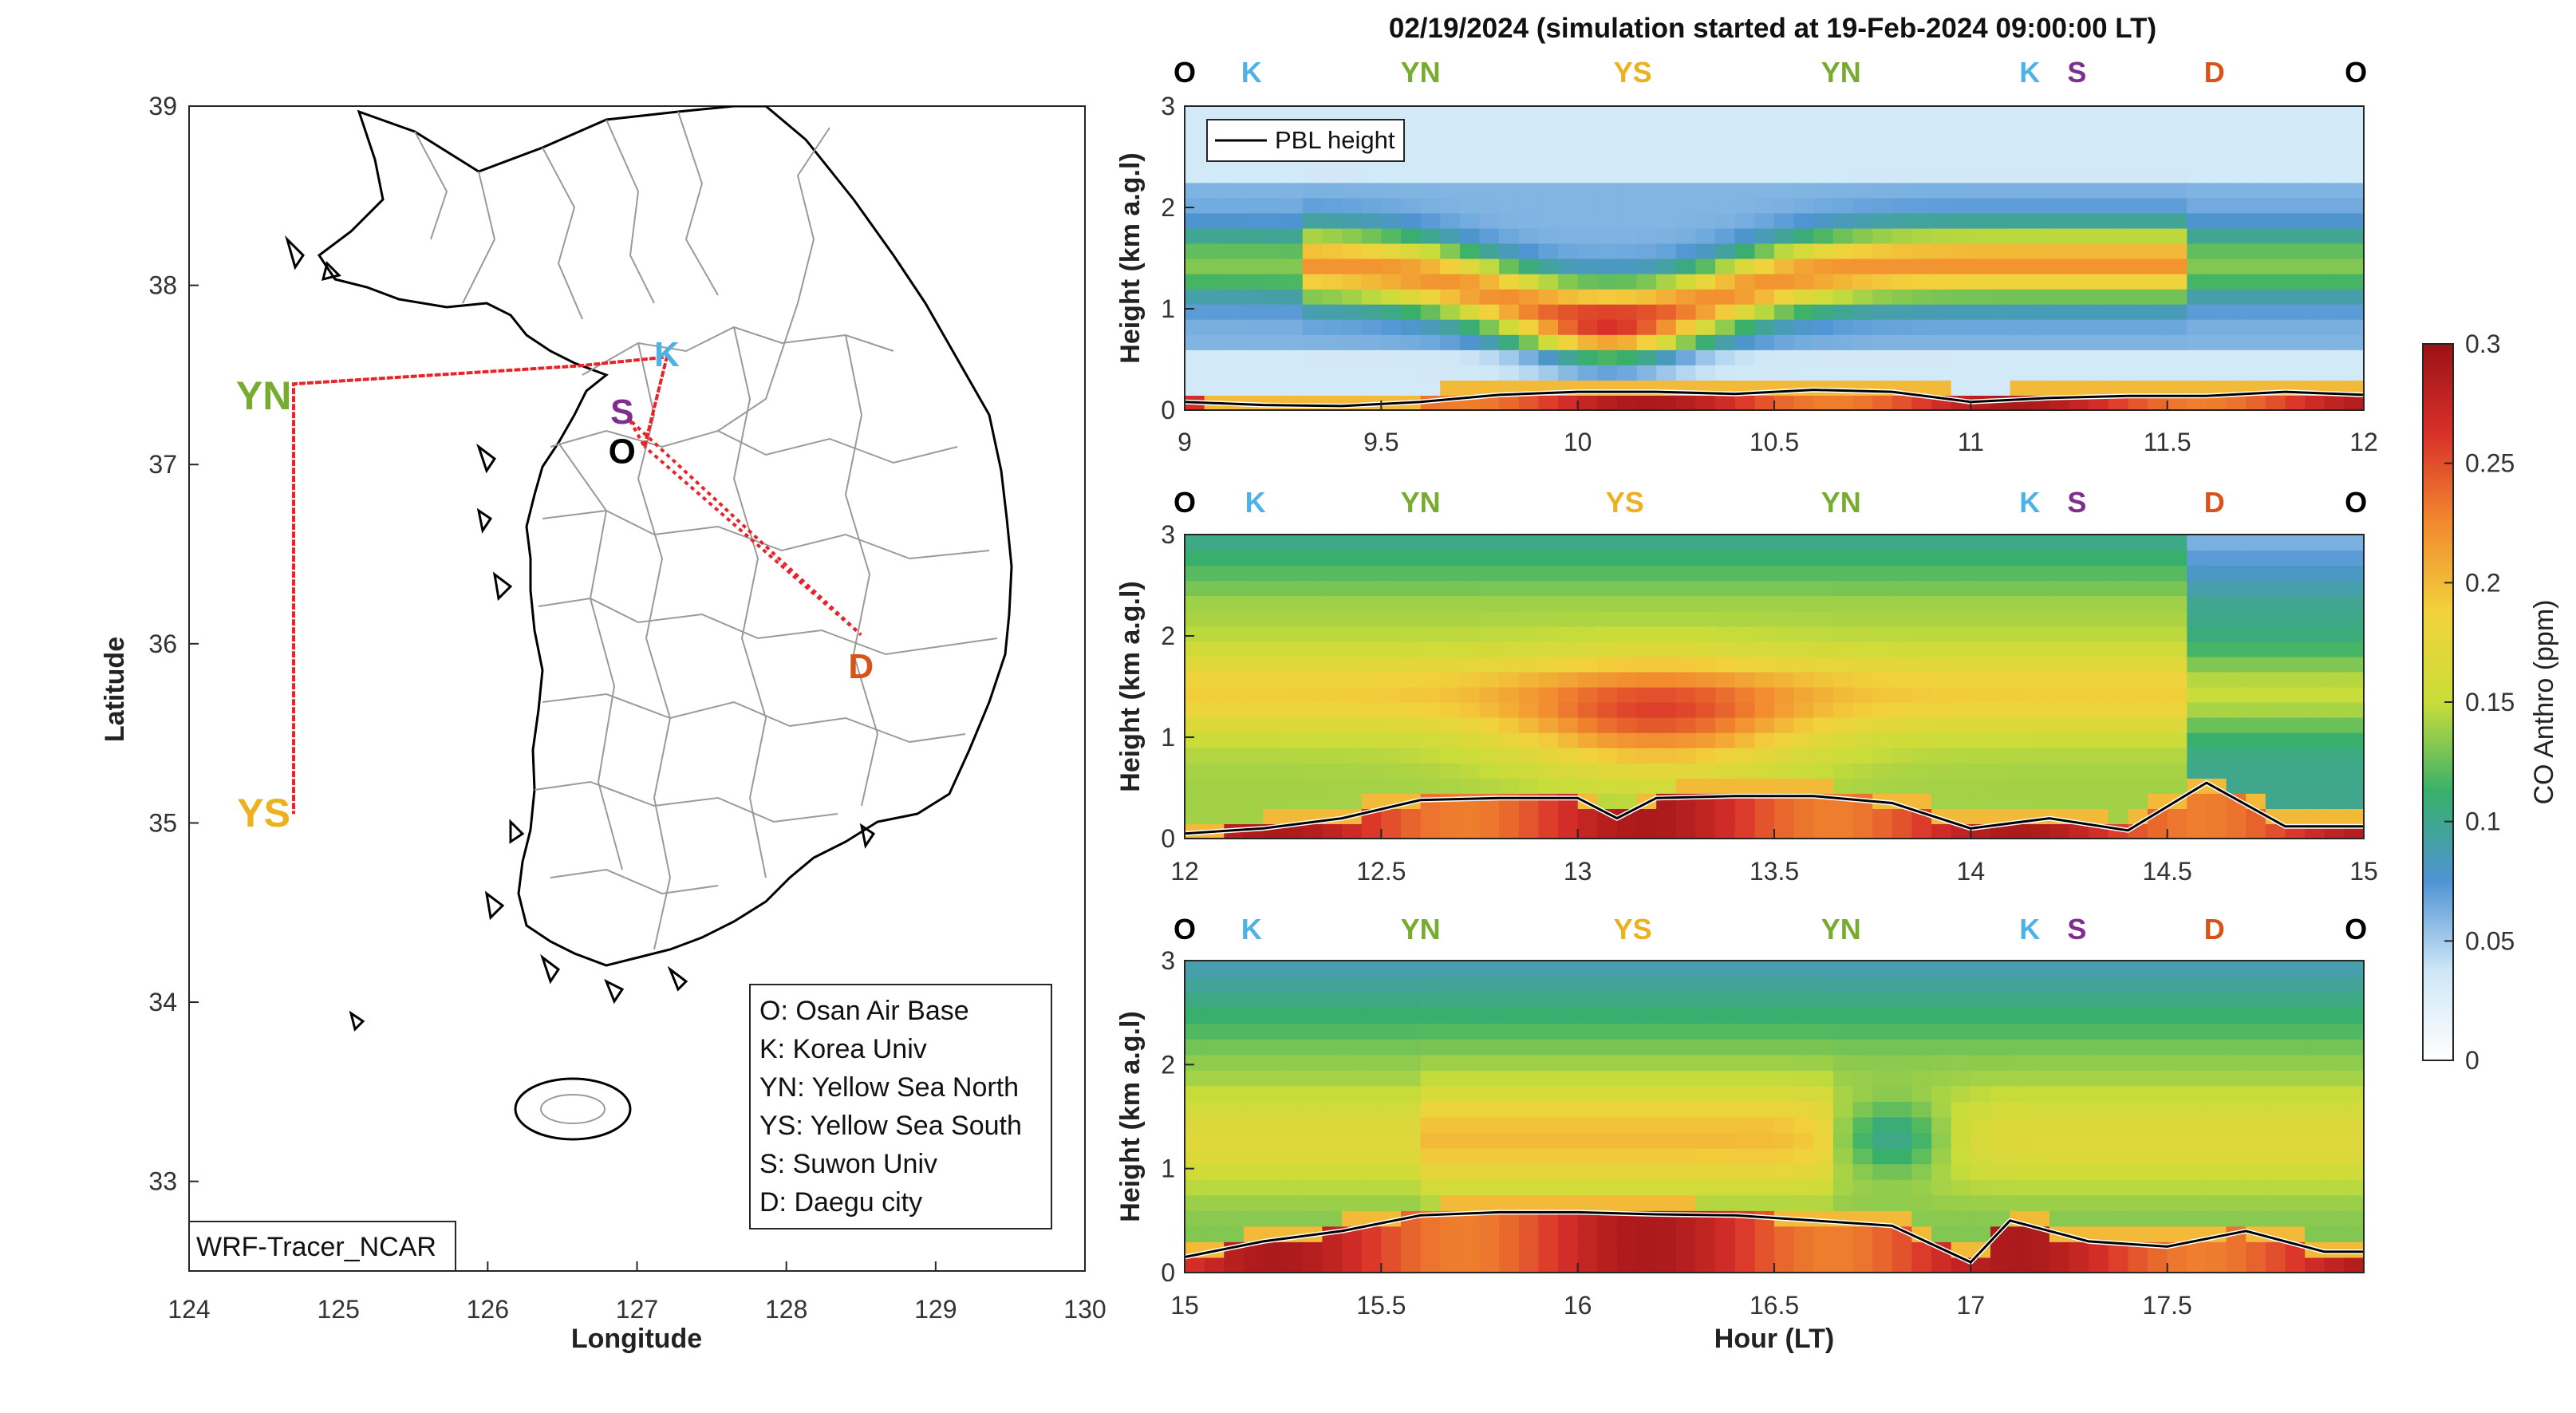 The height and width of the screenshot is (1413, 2576). Describe the element at coordinates (2029, 72) in the screenshot. I see `waypoint-label-k: K` at that location.